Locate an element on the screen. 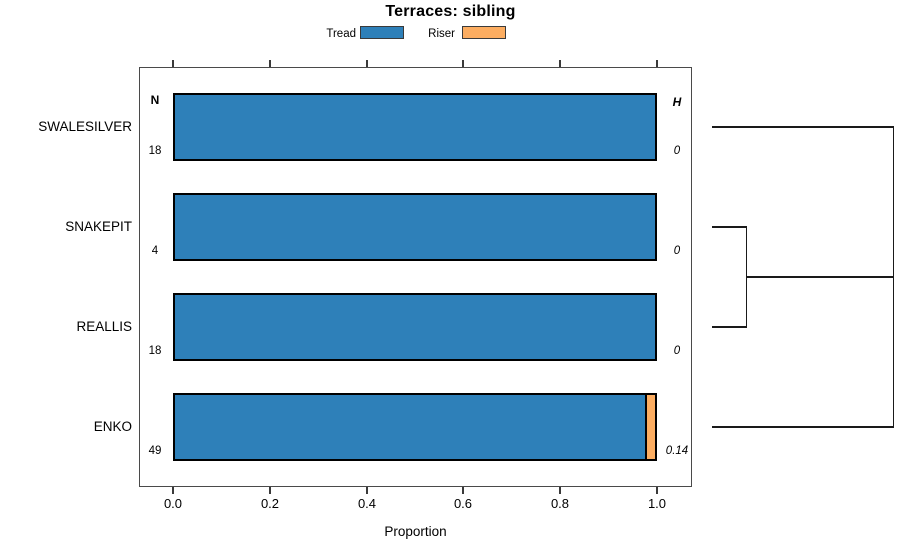 The width and height of the screenshot is (900, 560). y-label-reallis: REALLIS is located at coordinates (104, 326).